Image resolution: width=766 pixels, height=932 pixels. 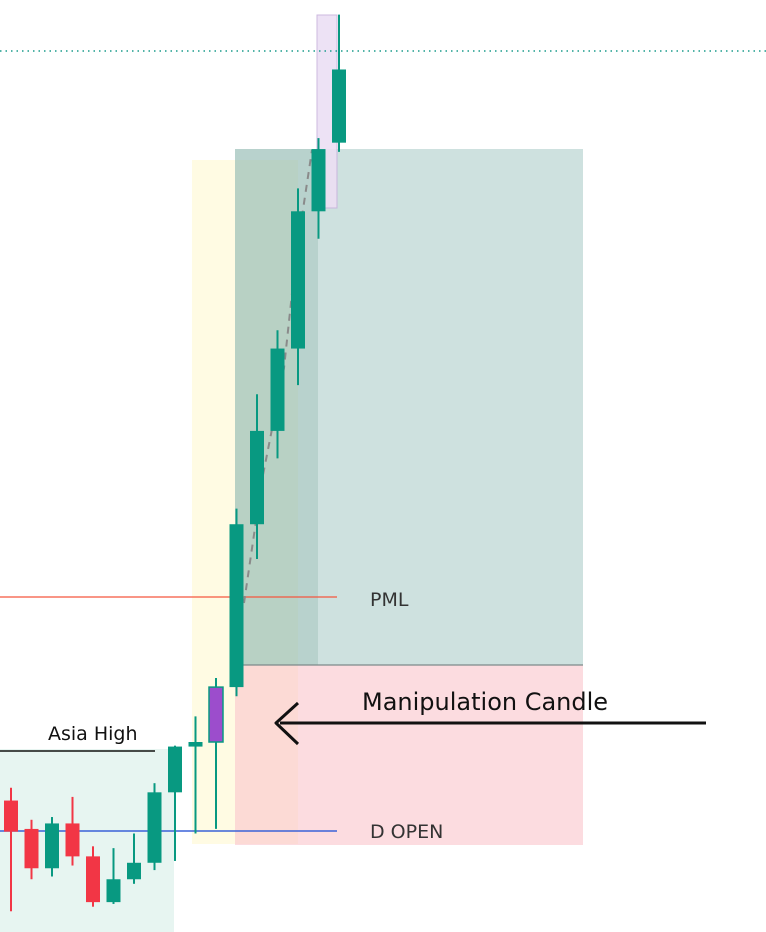 What do you see at coordinates (389, 600) in the screenshot?
I see `pml-label: PML` at bounding box center [389, 600].